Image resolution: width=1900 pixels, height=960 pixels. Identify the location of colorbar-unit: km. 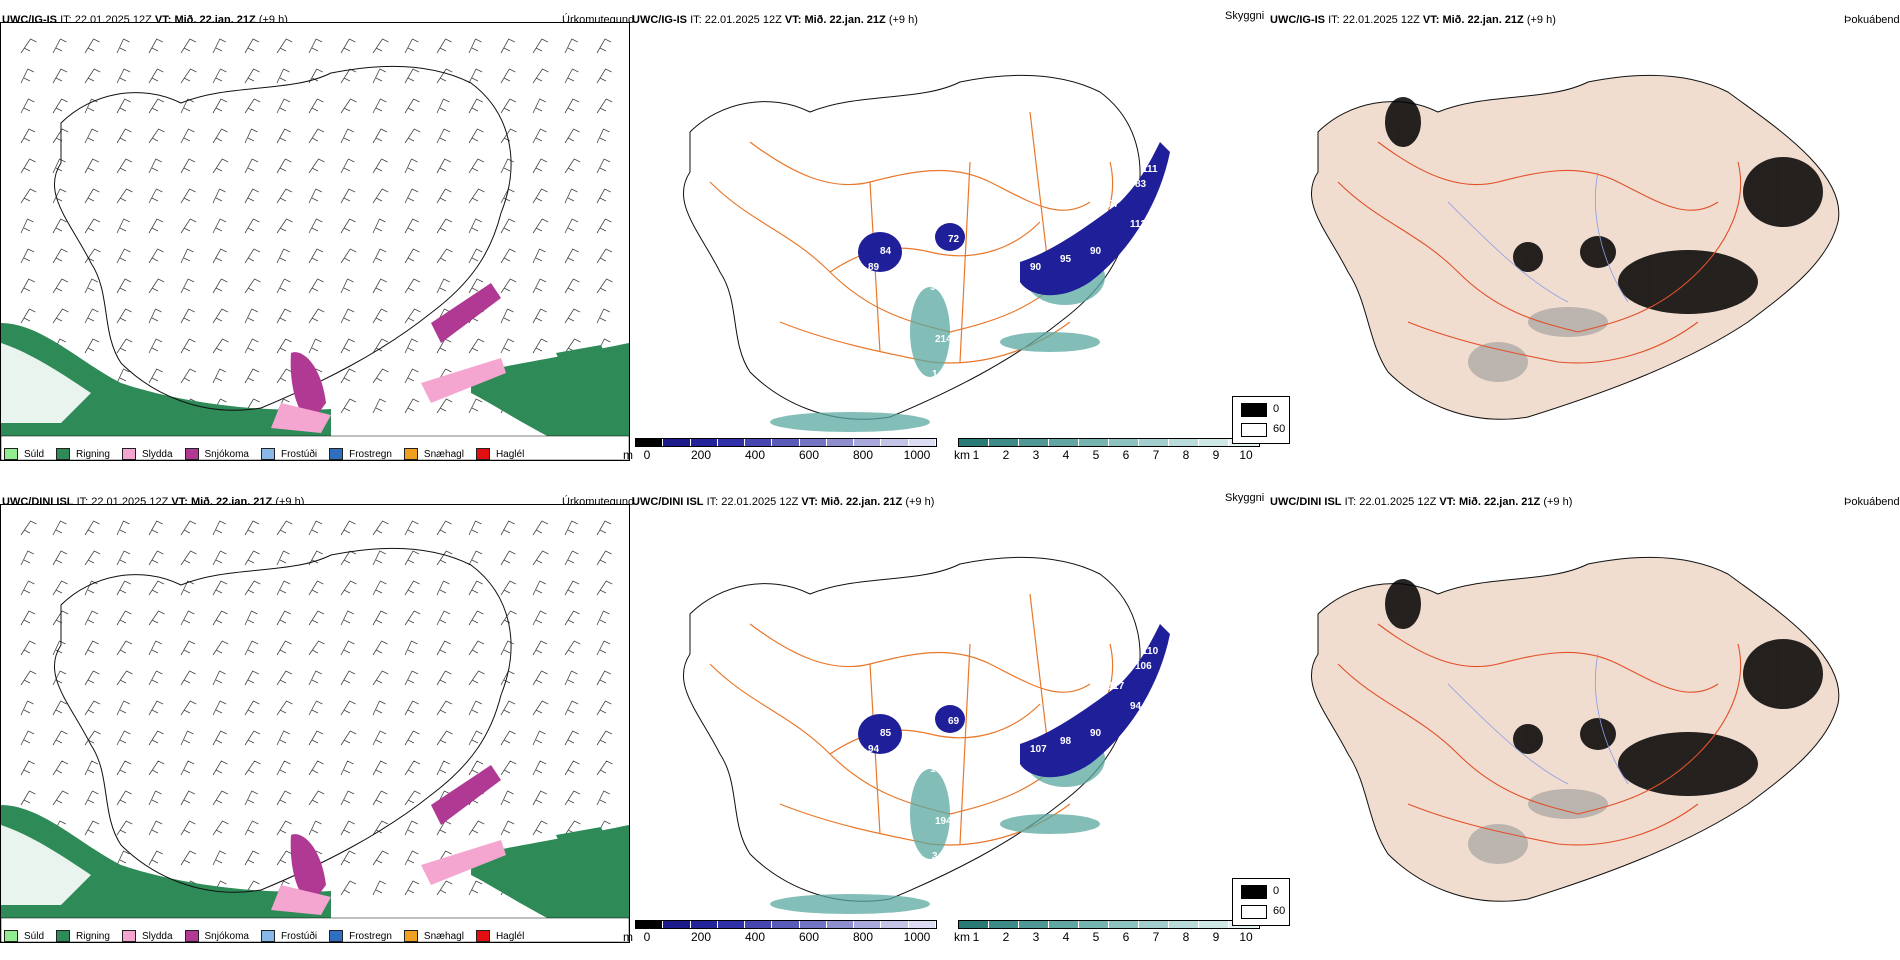
(962, 455).